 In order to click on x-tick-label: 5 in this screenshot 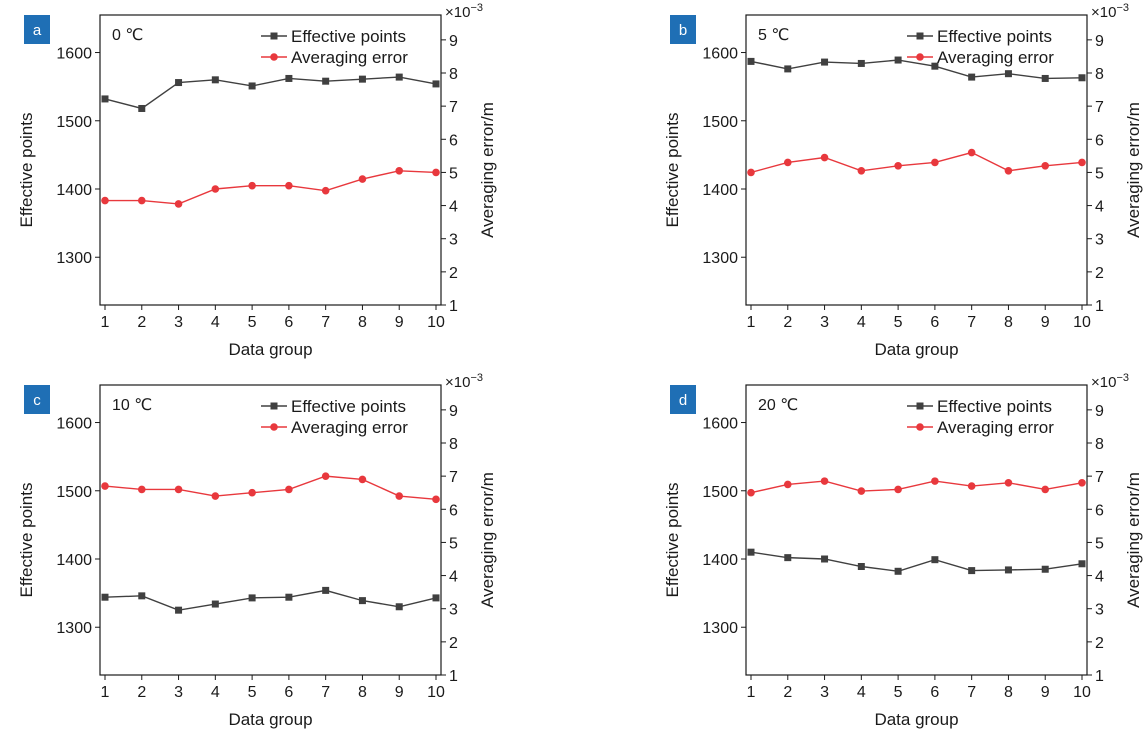, I will do `click(898, 692)`.